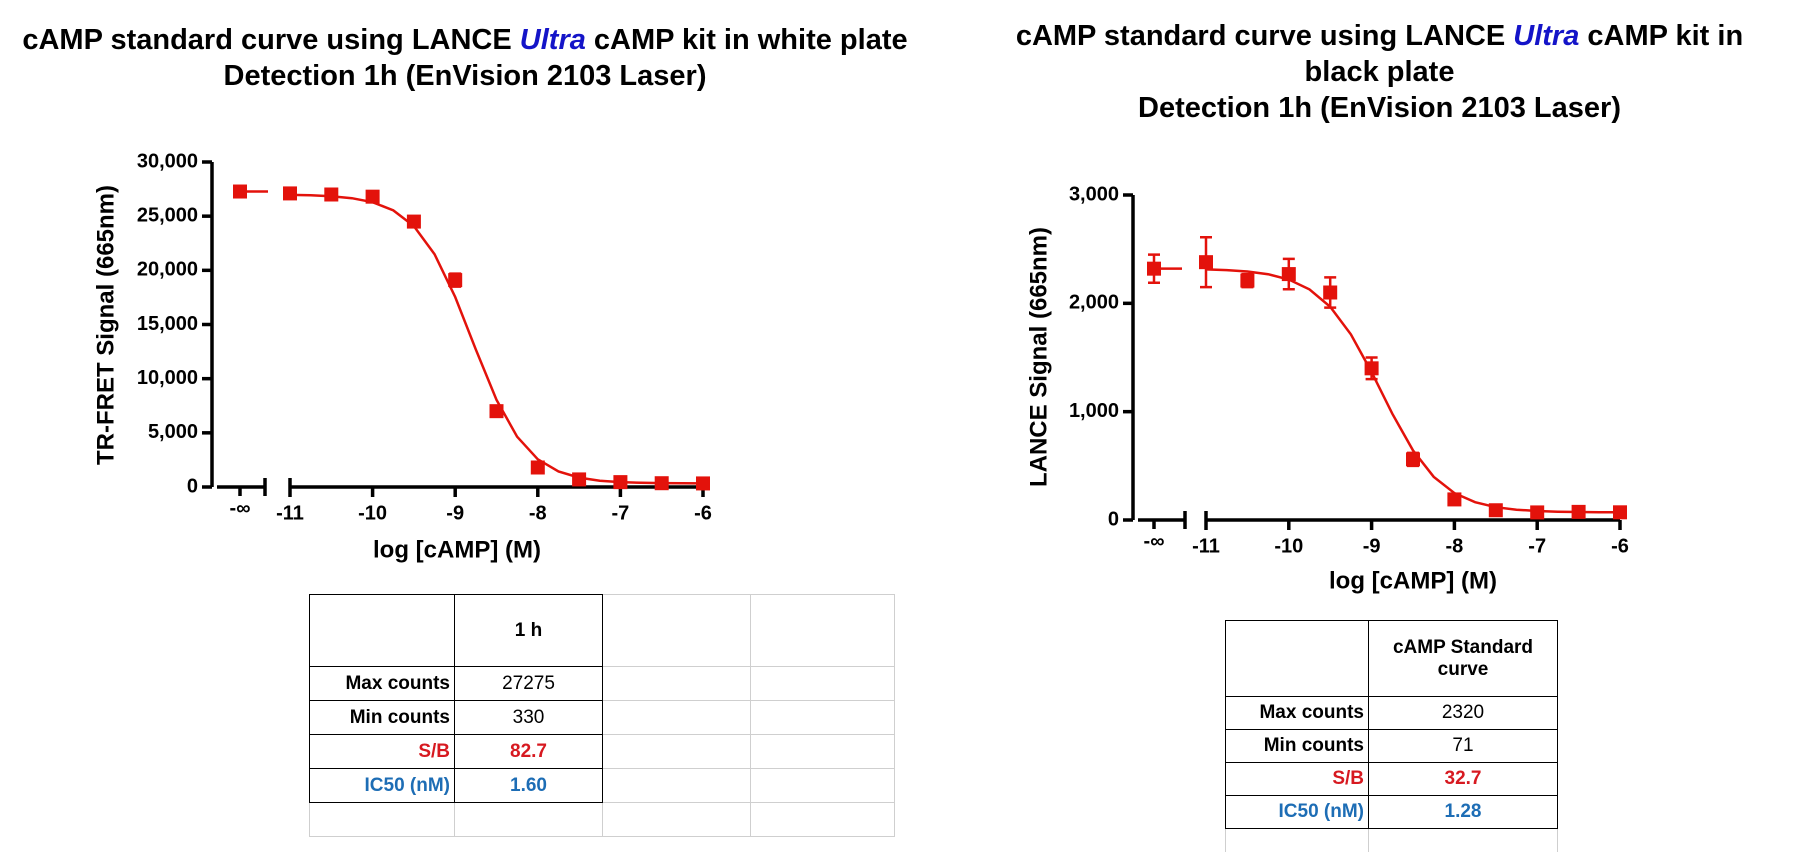 The width and height of the screenshot is (1800, 852). Describe the element at coordinates (528, 683) in the screenshot. I see `row-value: 27275` at that location.